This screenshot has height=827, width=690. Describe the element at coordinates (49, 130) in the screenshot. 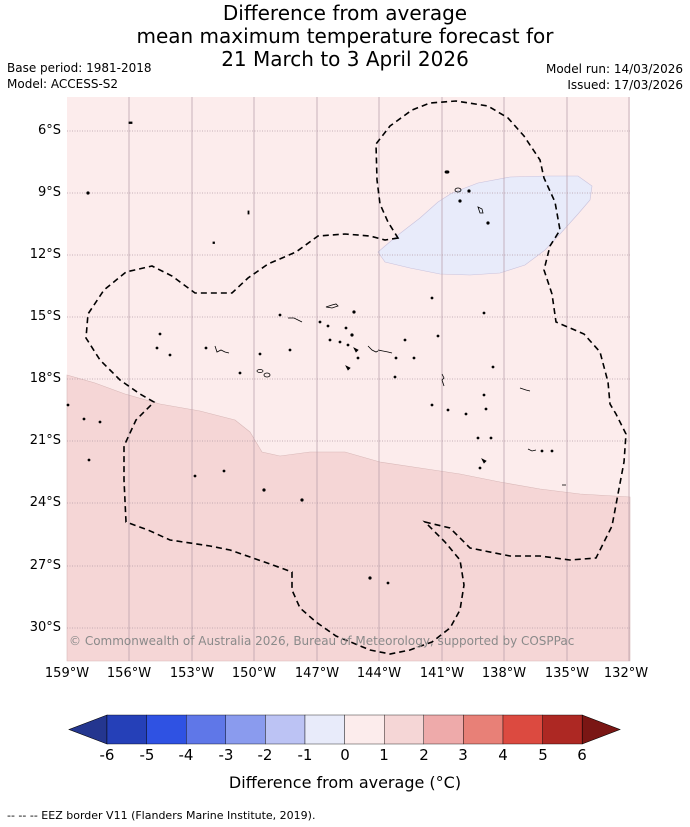

I see `lat-label-6s: 6°S` at that location.